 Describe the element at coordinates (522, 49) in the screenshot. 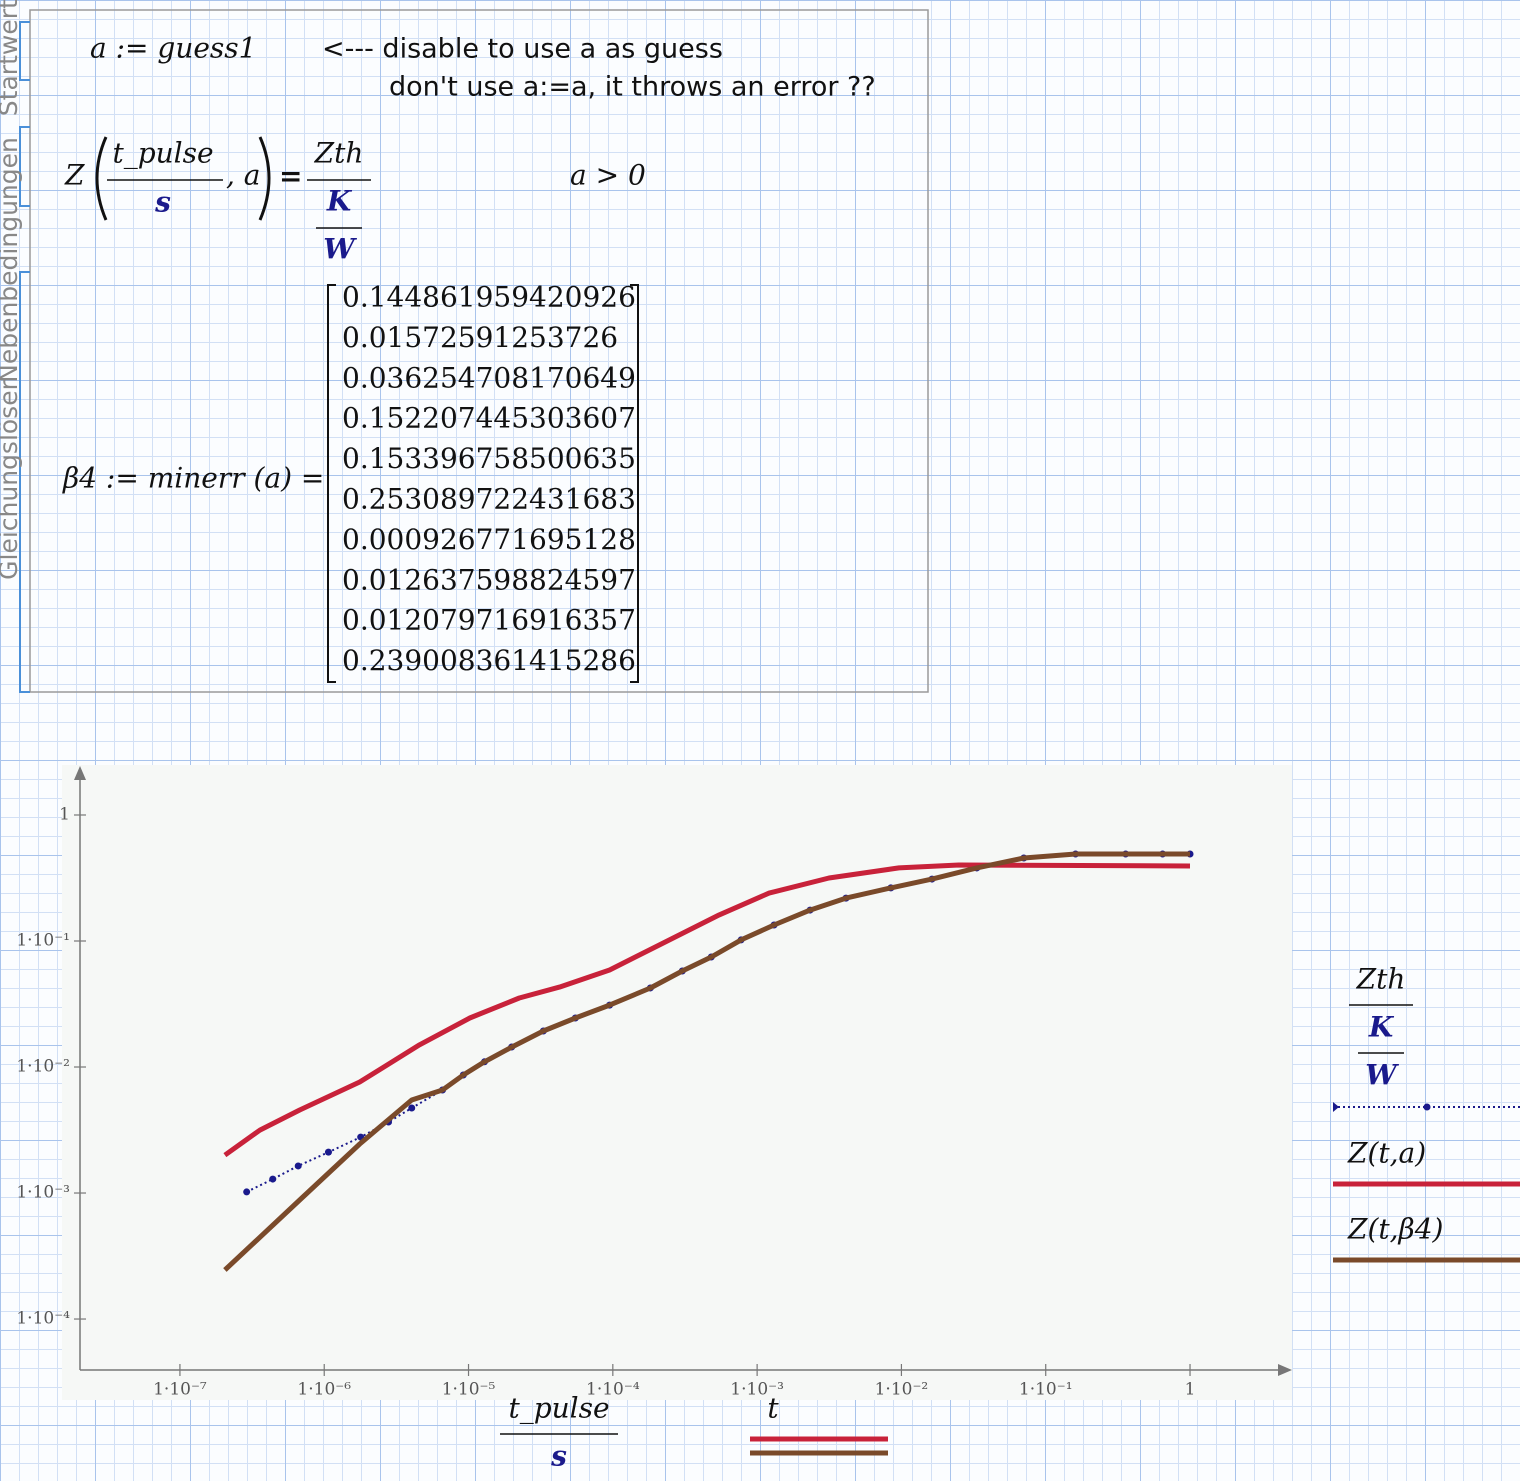

I see `comment: <--- disable to use a as guess` at that location.